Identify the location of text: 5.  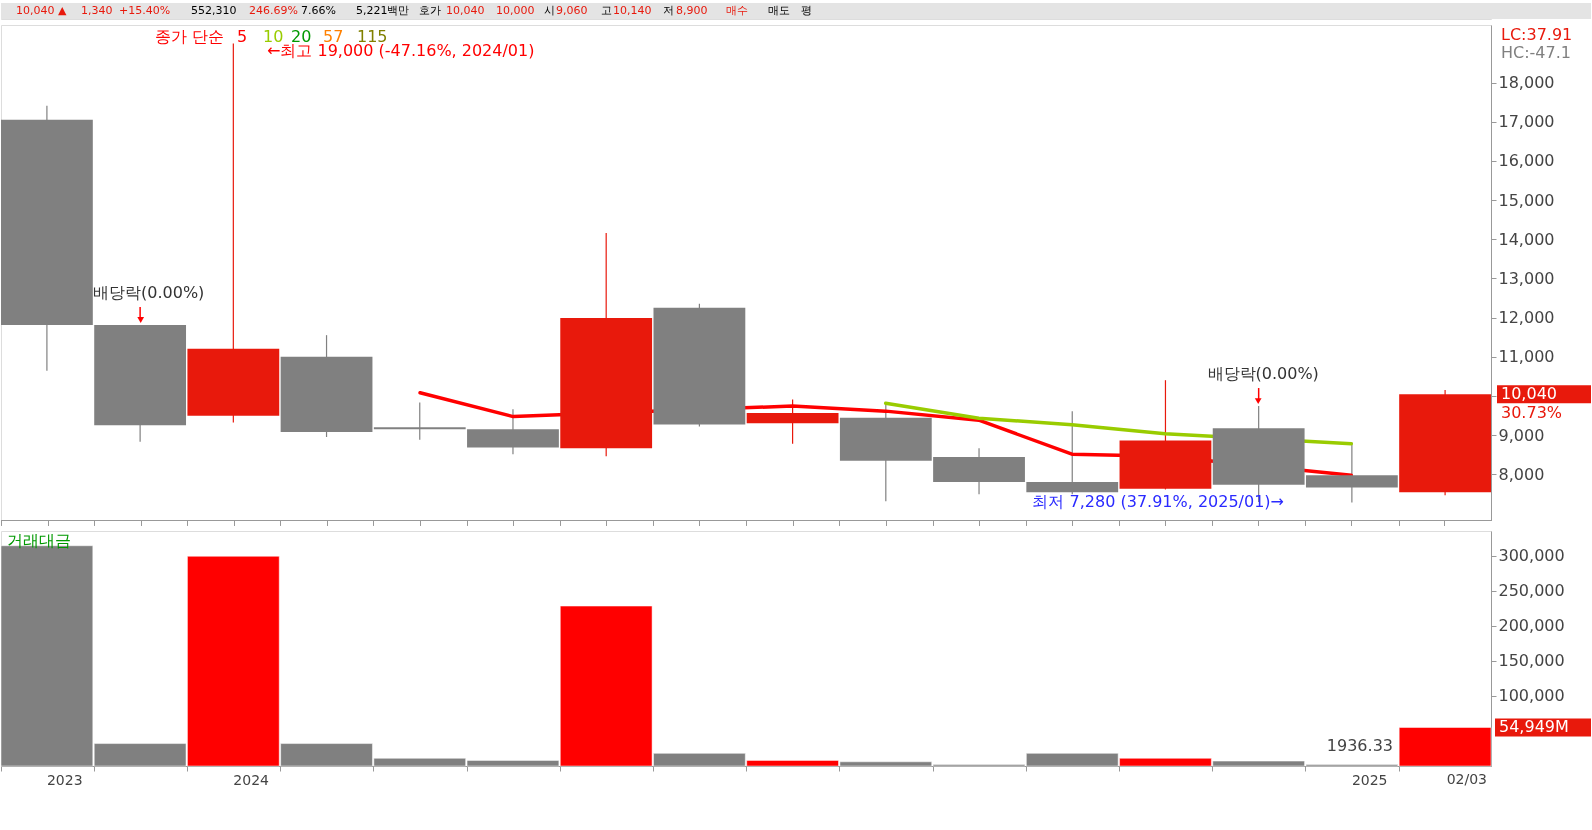
(242, 36).